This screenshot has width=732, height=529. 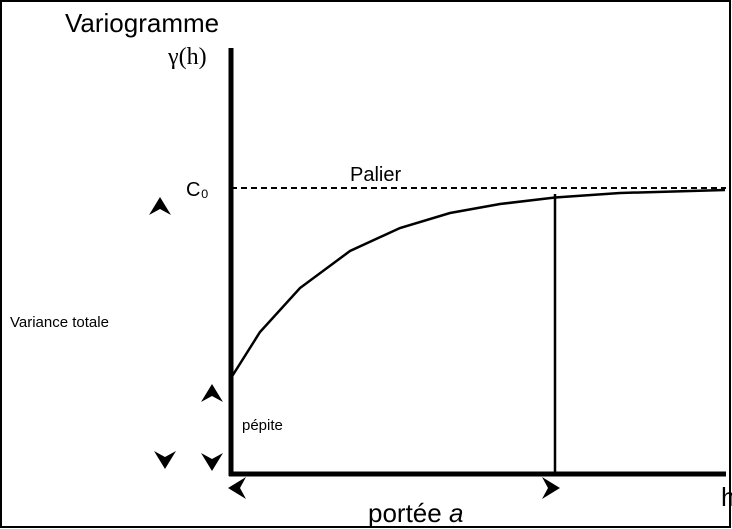 What do you see at coordinates (456, 513) in the screenshot?
I see `range-label-variable: a` at bounding box center [456, 513].